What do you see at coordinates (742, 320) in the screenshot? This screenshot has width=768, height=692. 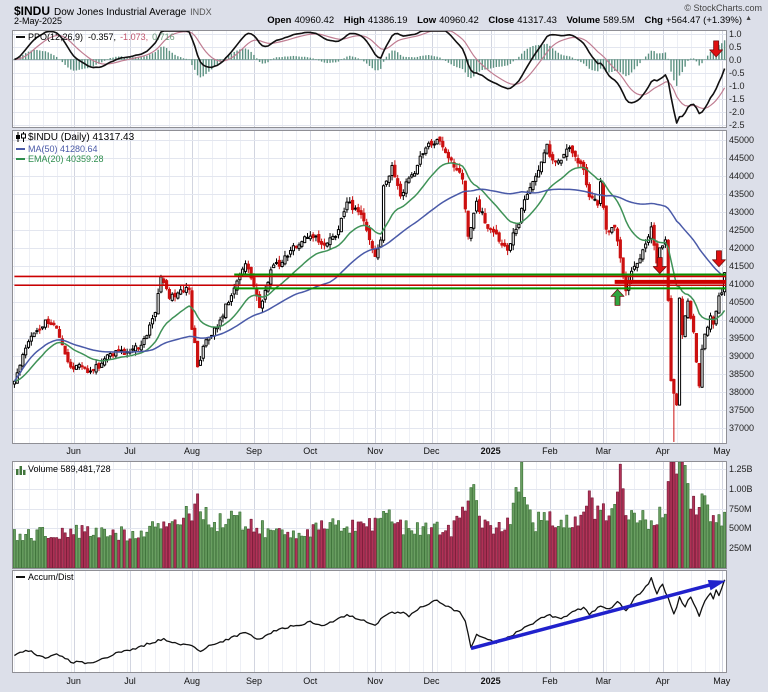 I see `main-axis-tick: 40000` at bounding box center [742, 320].